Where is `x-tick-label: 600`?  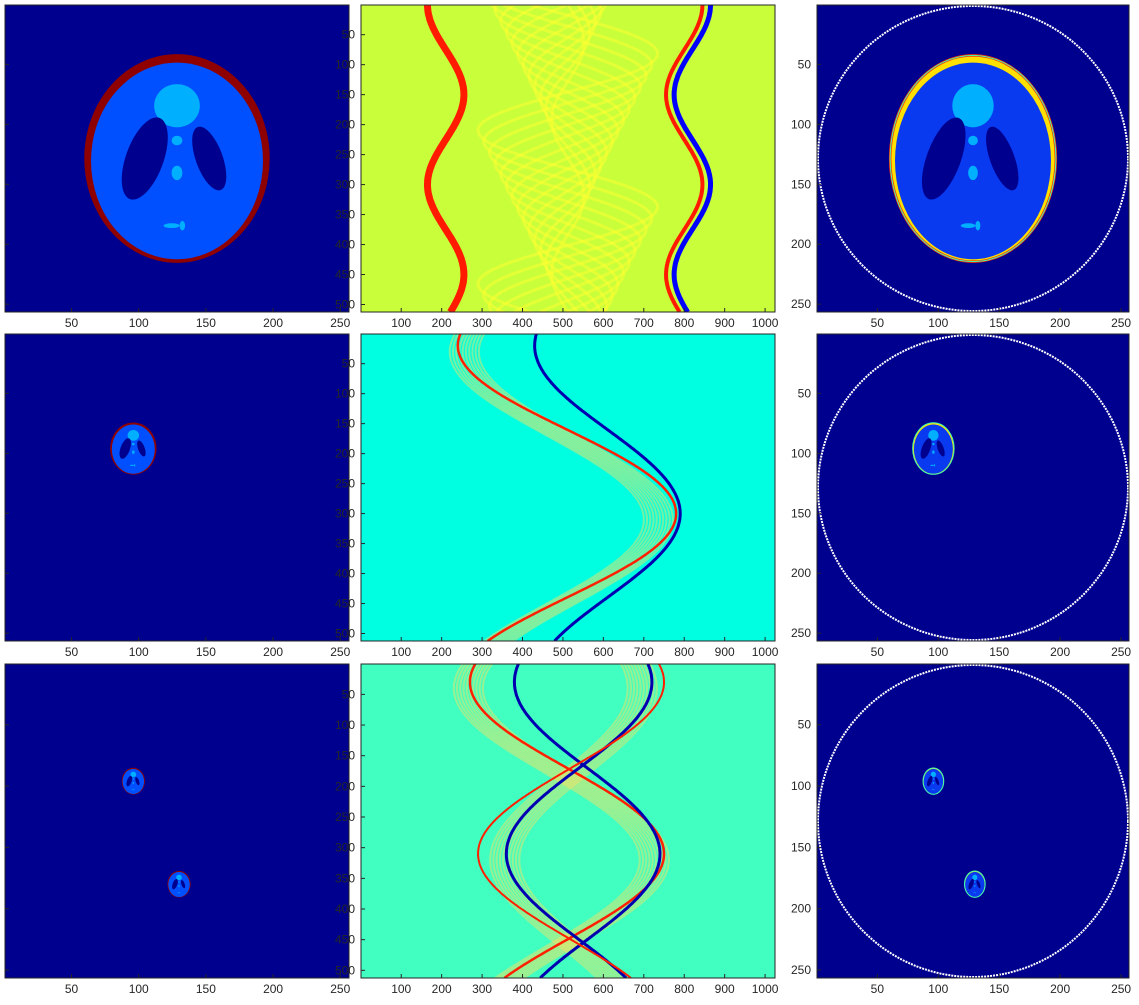
x-tick-label: 600 is located at coordinates (603, 989).